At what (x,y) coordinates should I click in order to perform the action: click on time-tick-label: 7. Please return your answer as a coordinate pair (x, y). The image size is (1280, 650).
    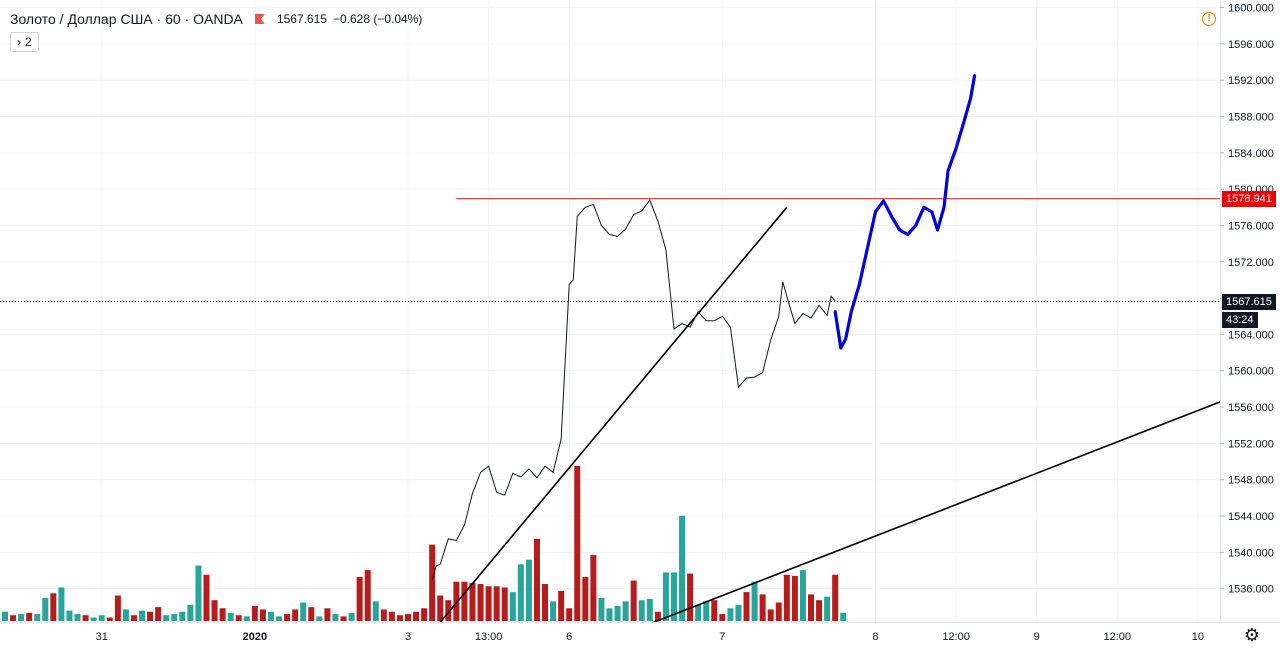
    Looking at the image, I should click on (722, 637).